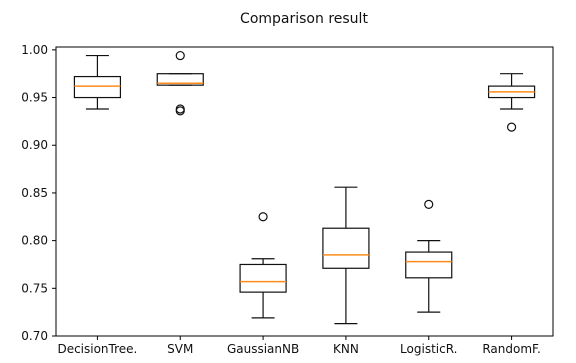 The image size is (576, 363). What do you see at coordinates (34, 241) in the screenshot?
I see `y-tick-label: 0.80` at bounding box center [34, 241].